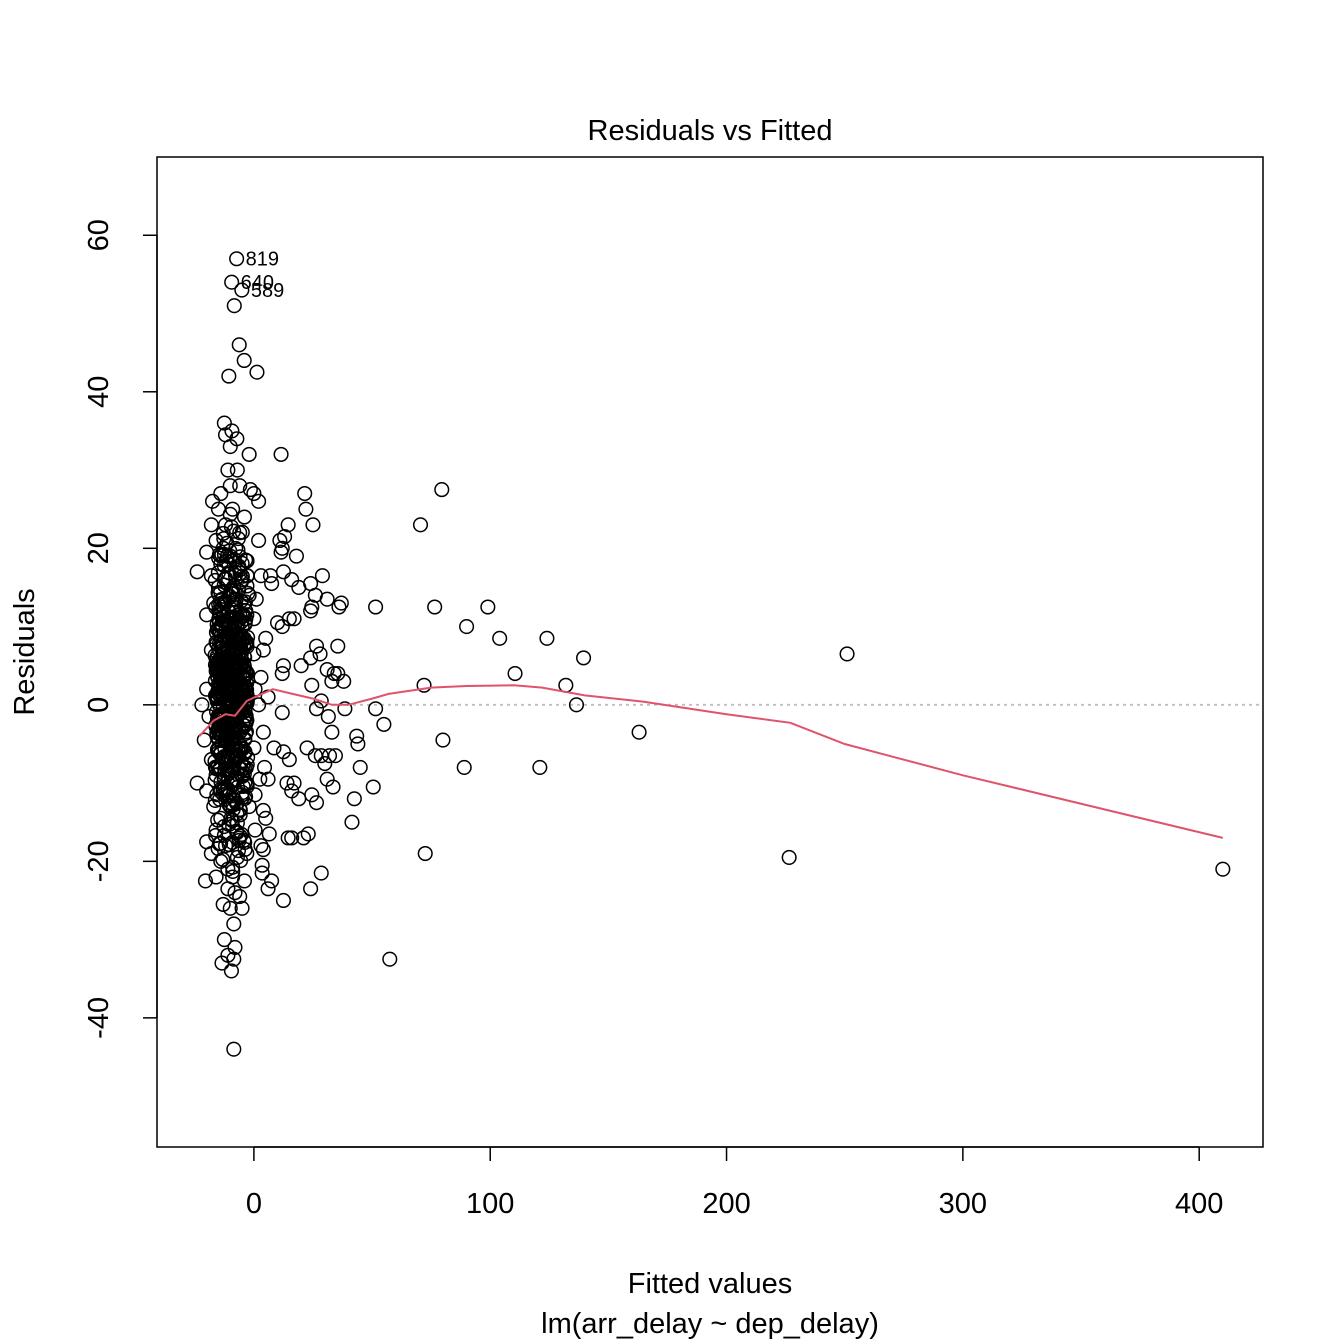 This screenshot has height=1344, width=1344. What do you see at coordinates (262, 260) in the screenshot?
I see `point-label: 819` at bounding box center [262, 260].